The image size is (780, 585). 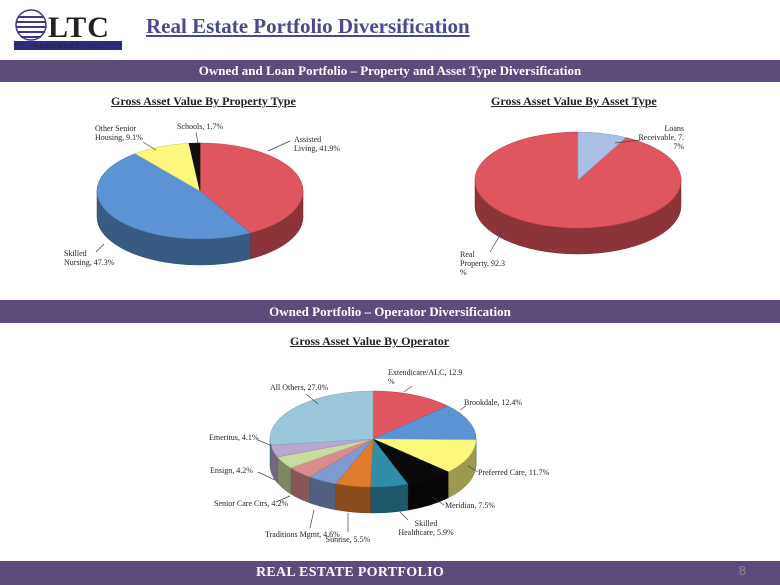 I want to click on leader-line-ensign, so click(x=266, y=476).